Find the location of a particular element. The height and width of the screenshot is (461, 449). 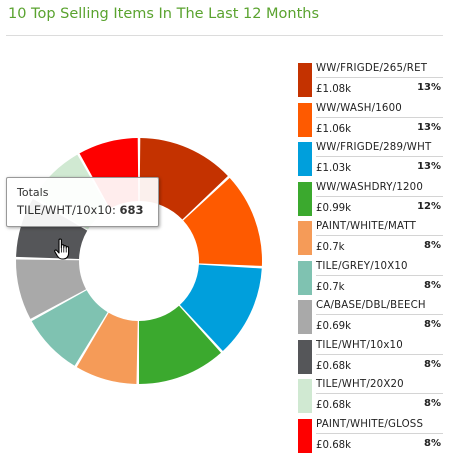

chart-tooltip: Totals TILE/WHT/10x10: 683 is located at coordinates (82, 202).